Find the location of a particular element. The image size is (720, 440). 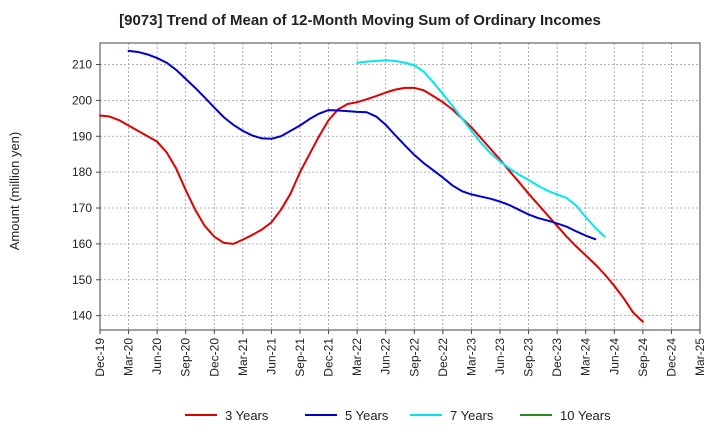

y-tick-label: 150 is located at coordinates (82, 280).